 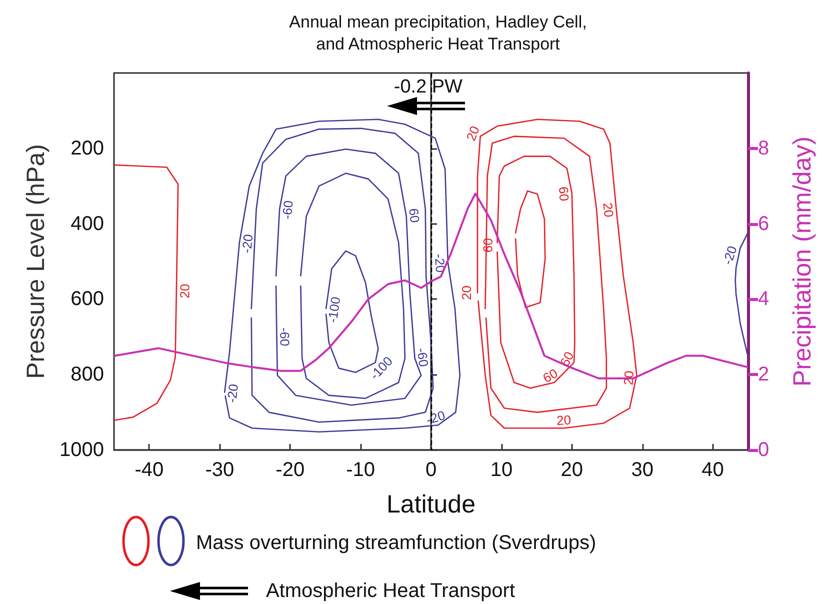 What do you see at coordinates (87, 223) in the screenshot?
I see `y-tick-label: 400` at bounding box center [87, 223].